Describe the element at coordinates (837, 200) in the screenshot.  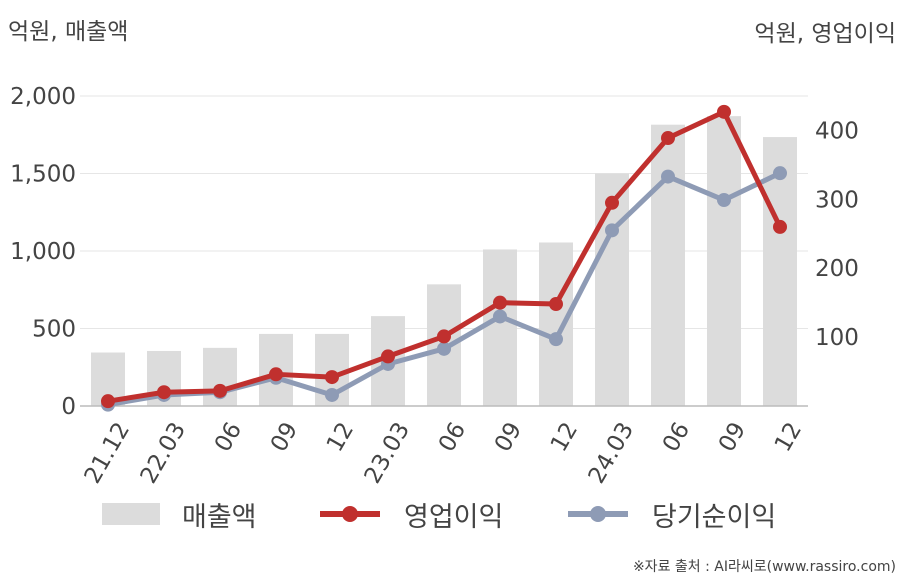
I see `y-right-tick-label: 300` at that location.